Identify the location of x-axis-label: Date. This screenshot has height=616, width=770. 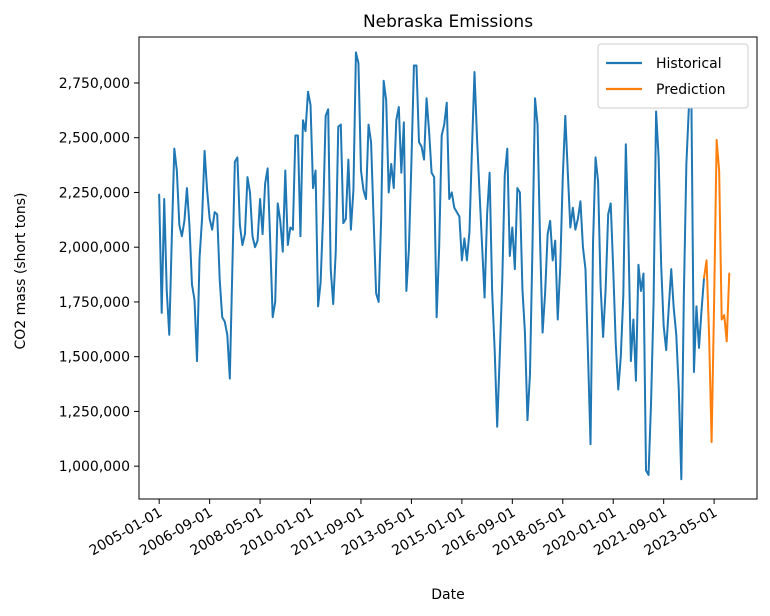
(447, 595).